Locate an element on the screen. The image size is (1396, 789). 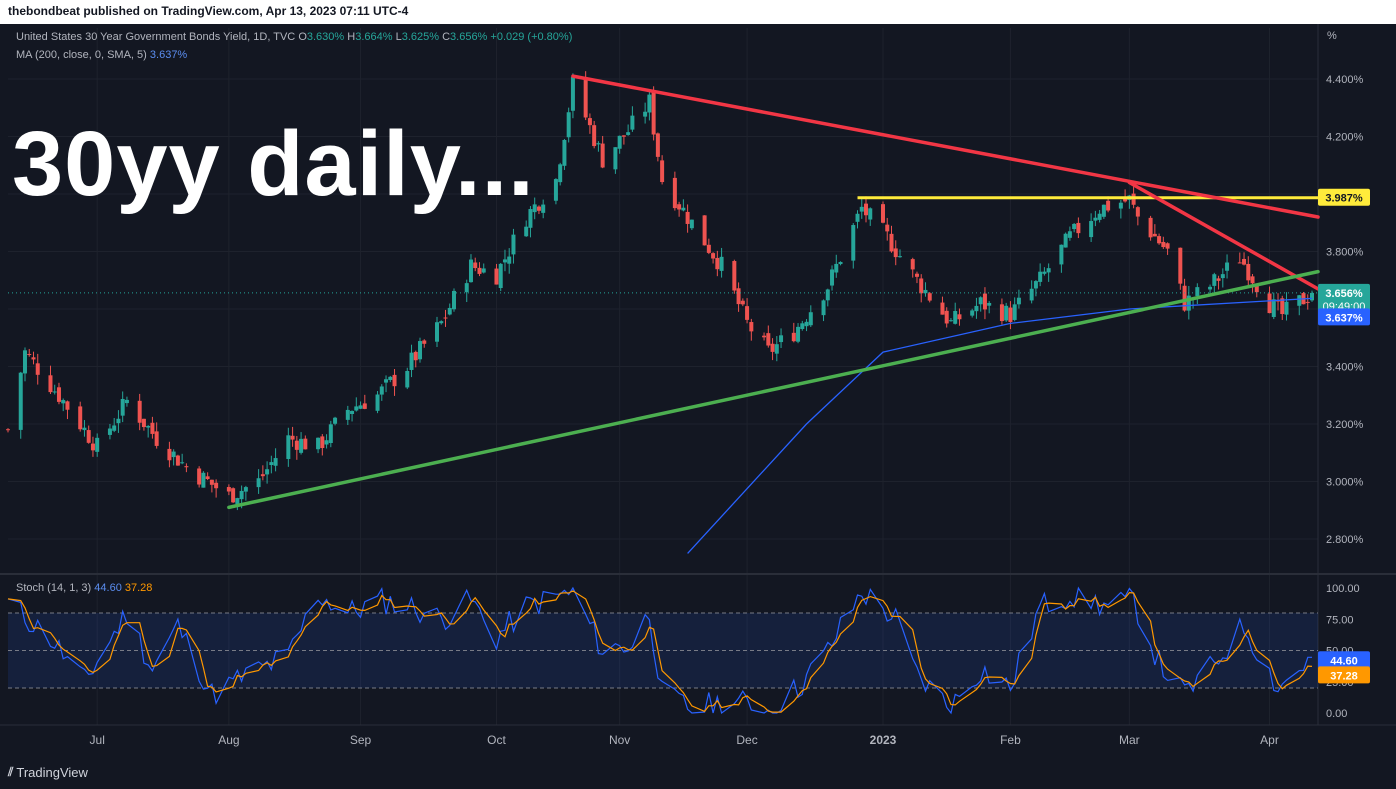
tradingview-logo-icon: ⫽ is located at coordinates (10, 772).